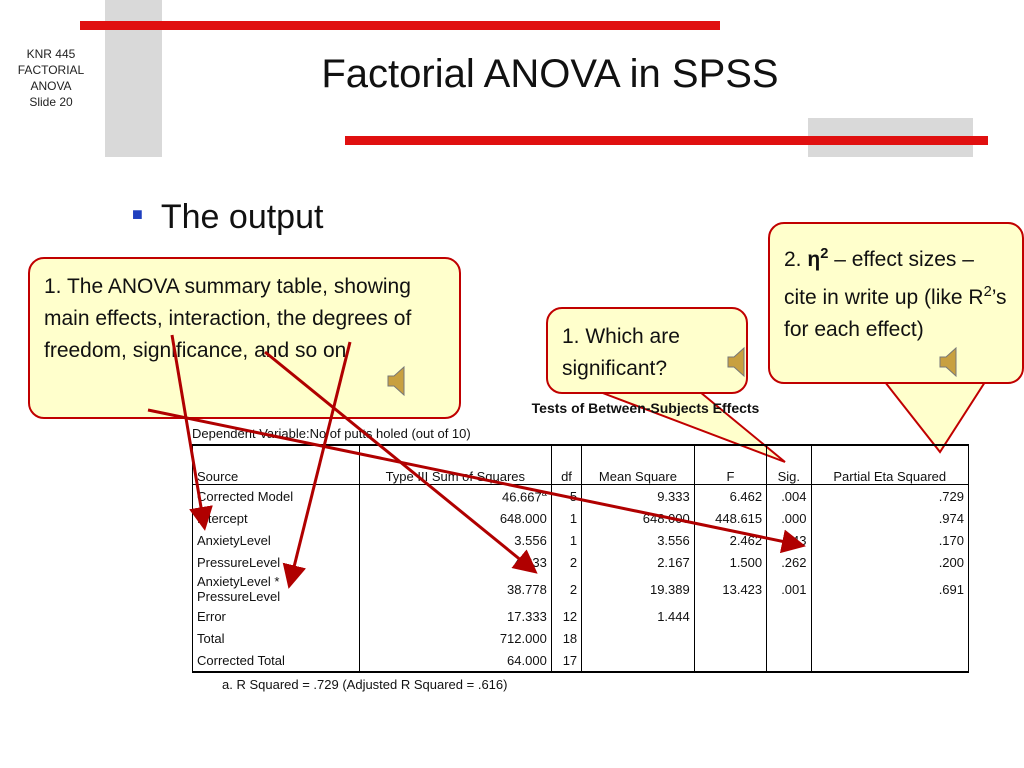  I want to click on cell: 46.667a, so click(455, 495).